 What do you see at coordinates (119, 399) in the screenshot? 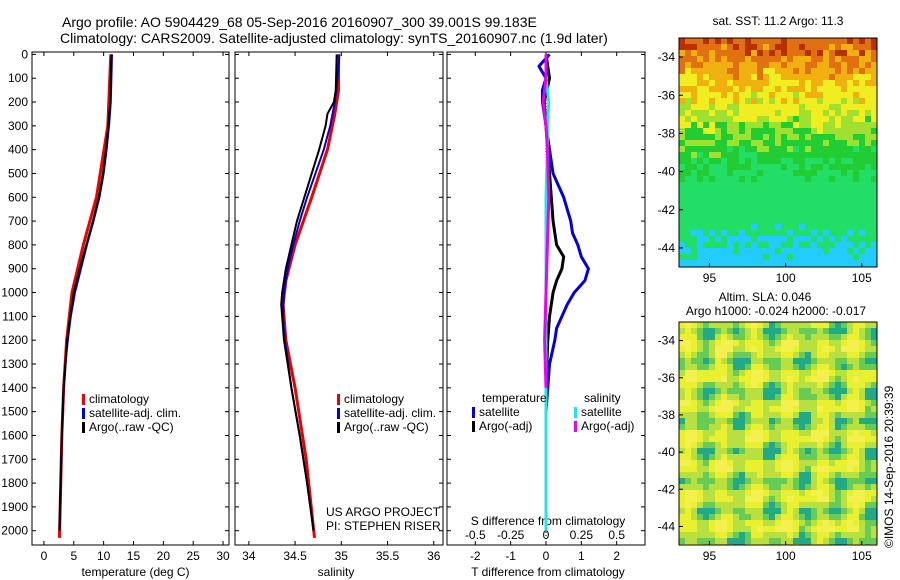
I see `temperature-legend-label: climatology` at bounding box center [119, 399].